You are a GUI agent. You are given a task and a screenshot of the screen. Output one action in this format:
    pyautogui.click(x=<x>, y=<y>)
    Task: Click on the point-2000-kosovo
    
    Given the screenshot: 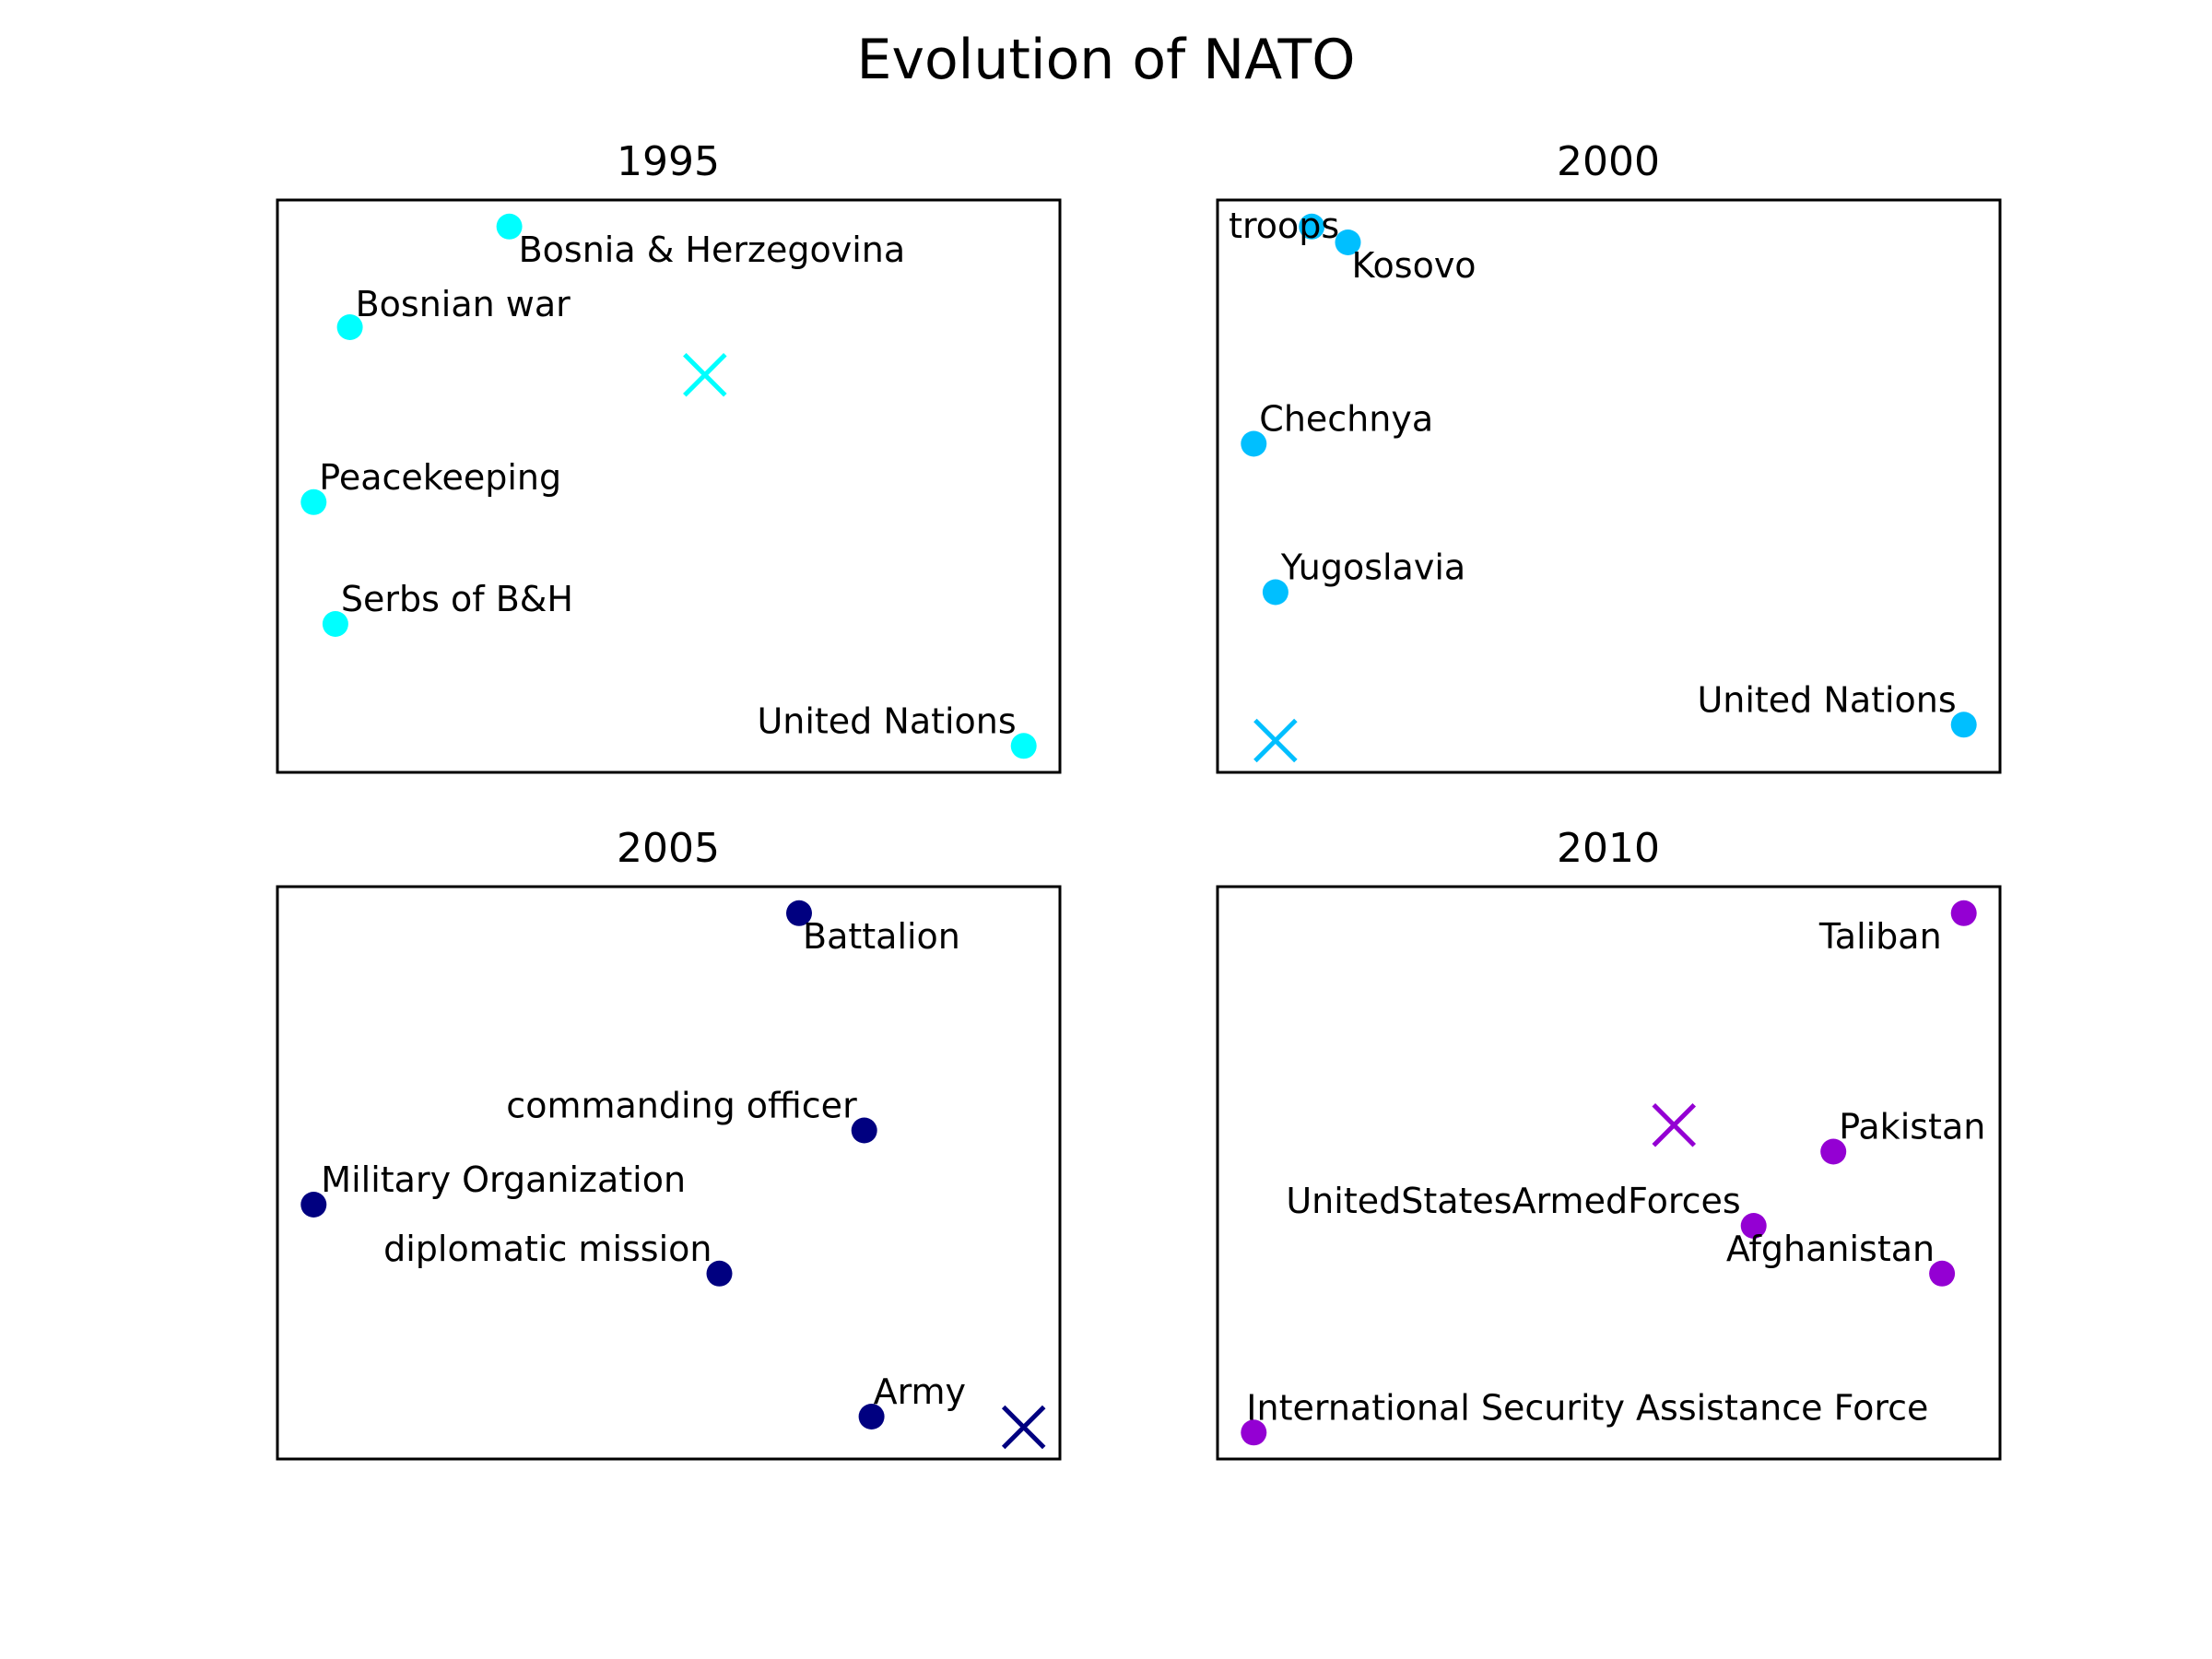 What is the action you would take?
    pyautogui.click(x=1348, y=242)
    